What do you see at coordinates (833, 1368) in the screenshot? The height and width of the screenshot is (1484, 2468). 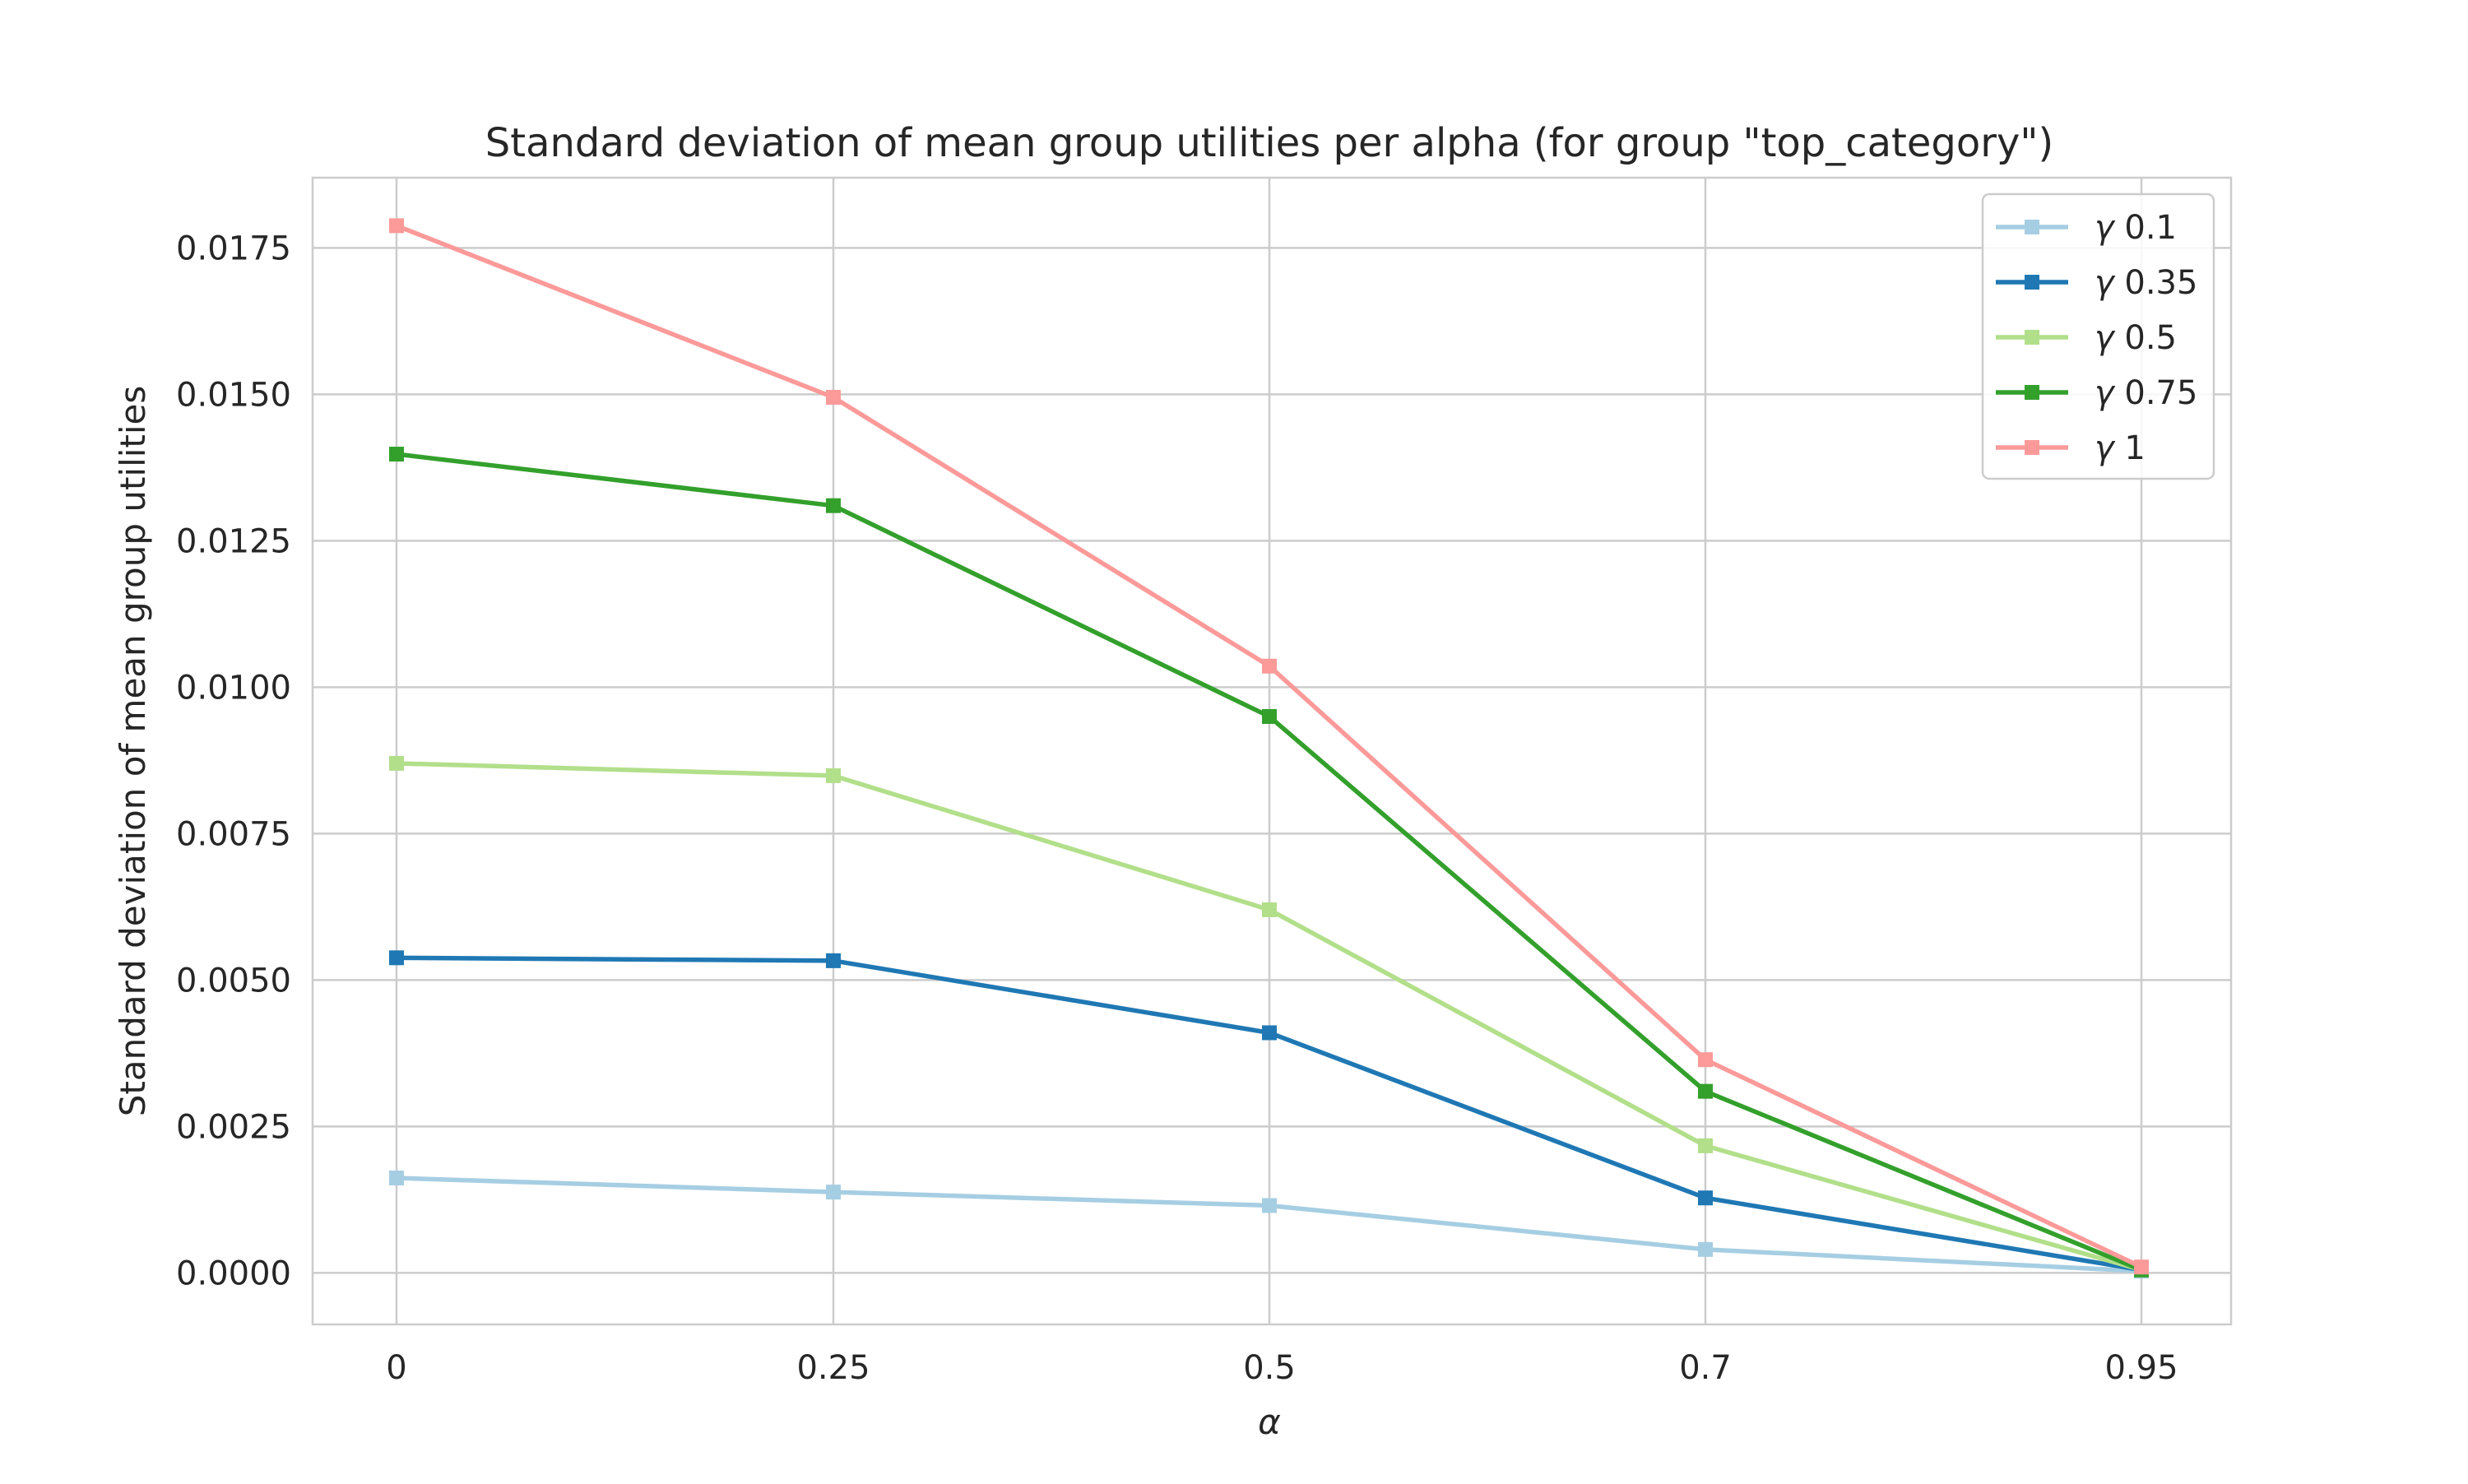 I see `x-tick-label: 0.25` at bounding box center [833, 1368].